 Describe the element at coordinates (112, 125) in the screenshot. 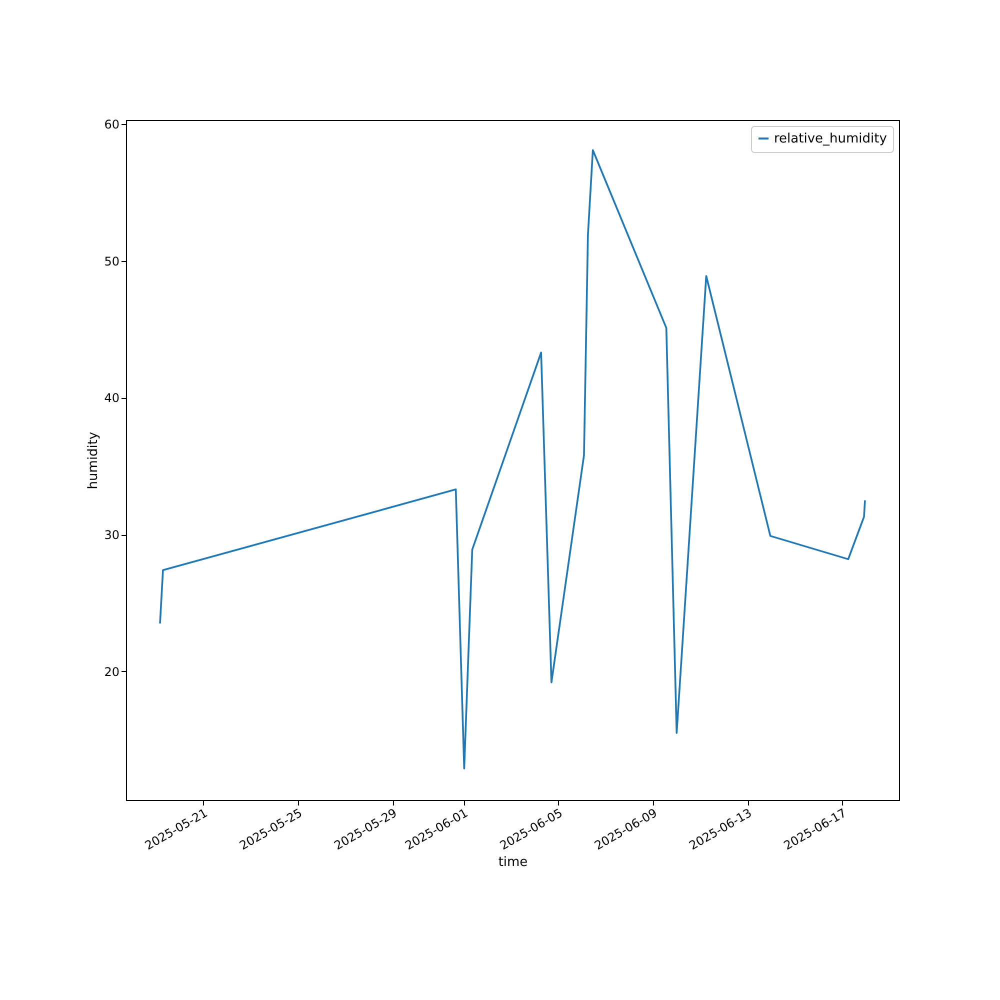

I see `y-tick-label: 60` at that location.